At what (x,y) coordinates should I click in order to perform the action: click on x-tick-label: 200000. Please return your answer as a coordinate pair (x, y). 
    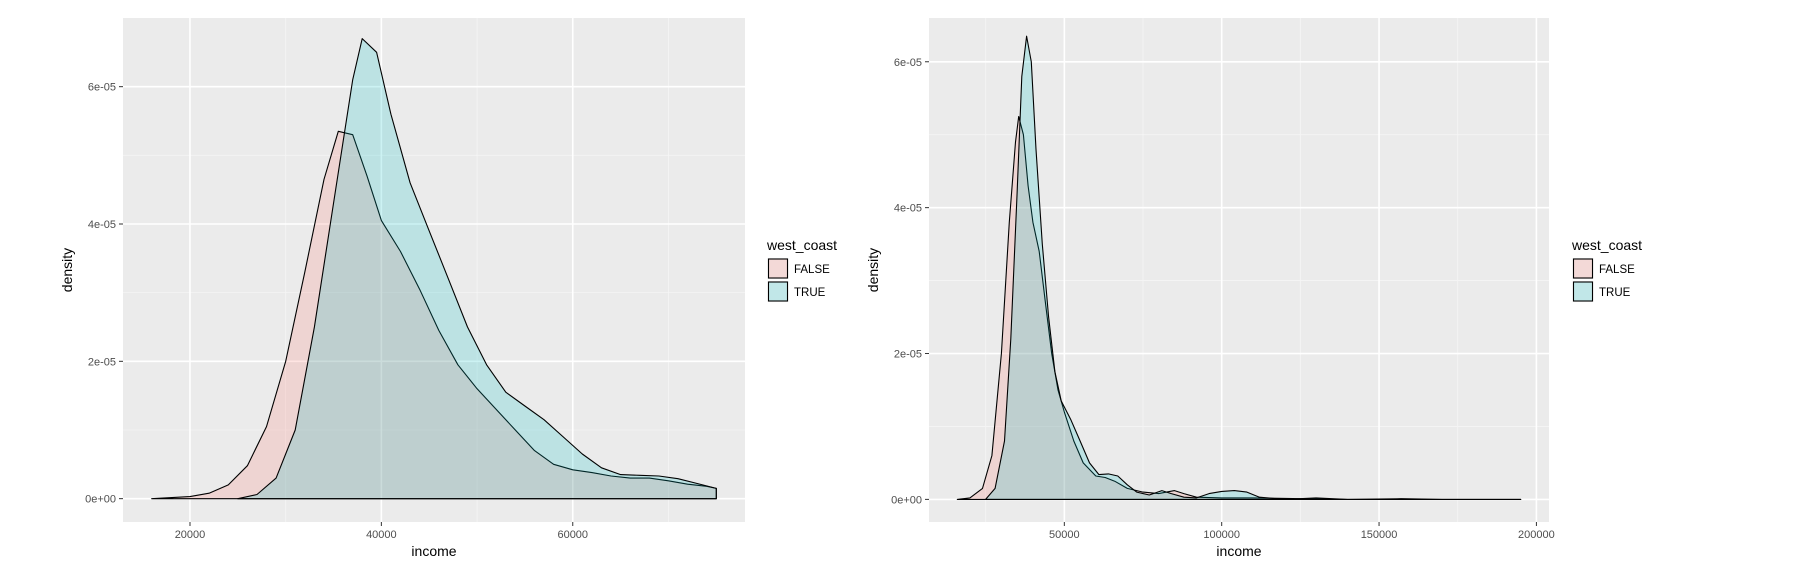
    Looking at the image, I should click on (1536, 535).